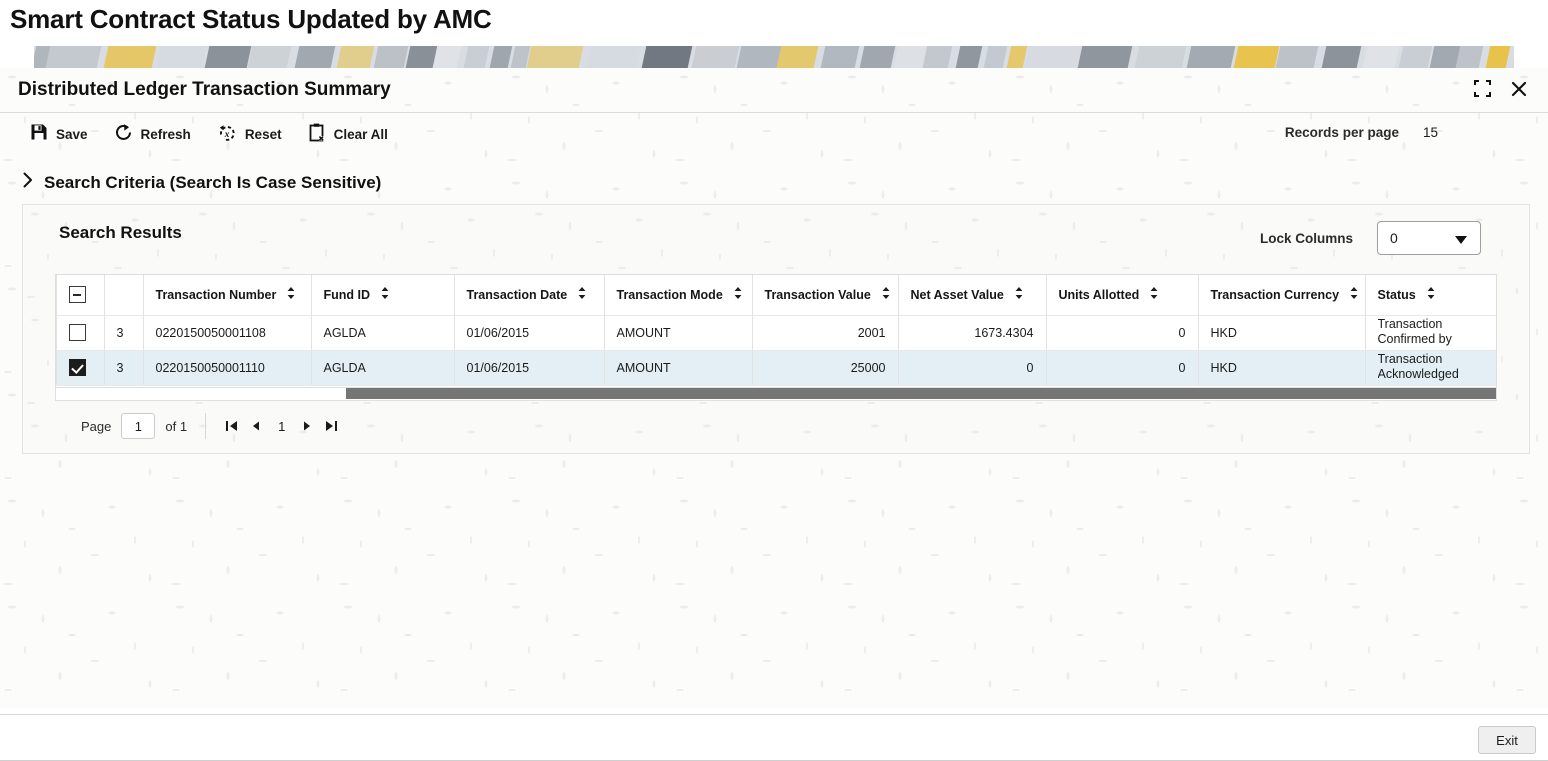  Describe the element at coordinates (176, 426) in the screenshot. I see `page-total-label: of 1` at that location.